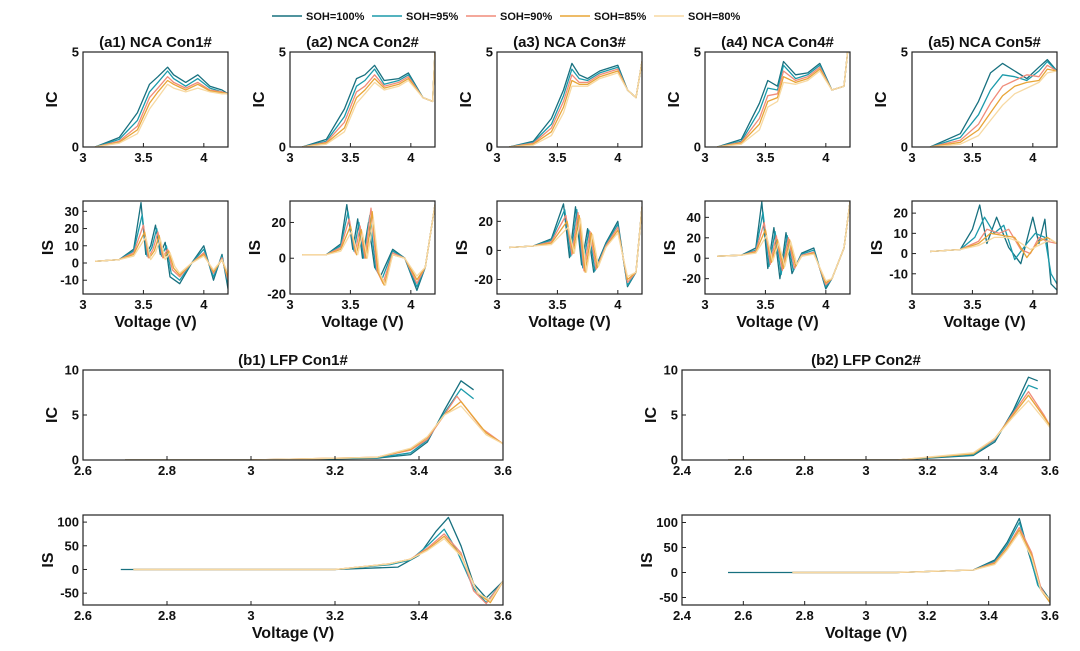 This screenshot has width=1080, height=651. What do you see at coordinates (569, 42) in the screenshot?
I see `chart-title: (a3) NCA Con3#` at bounding box center [569, 42].